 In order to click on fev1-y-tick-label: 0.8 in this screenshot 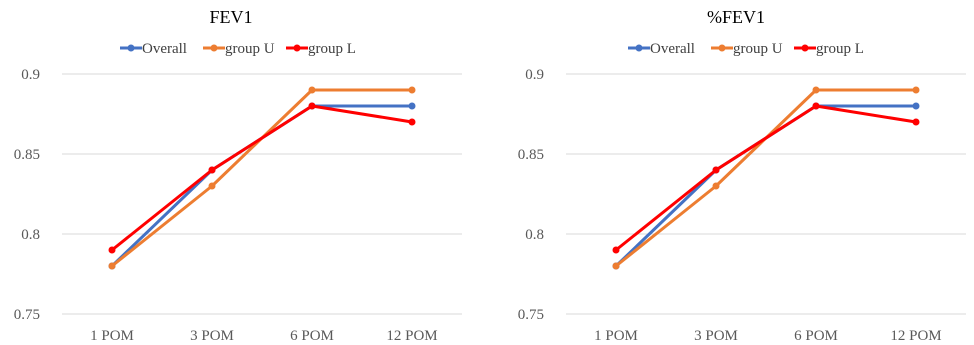, I will do `click(30, 235)`.